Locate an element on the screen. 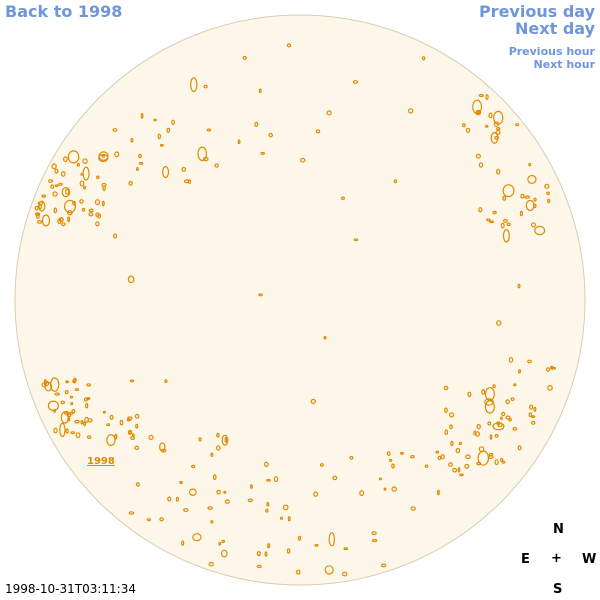 This screenshot has height=600, width=600. next-hour-link: Next hour is located at coordinates (564, 64).